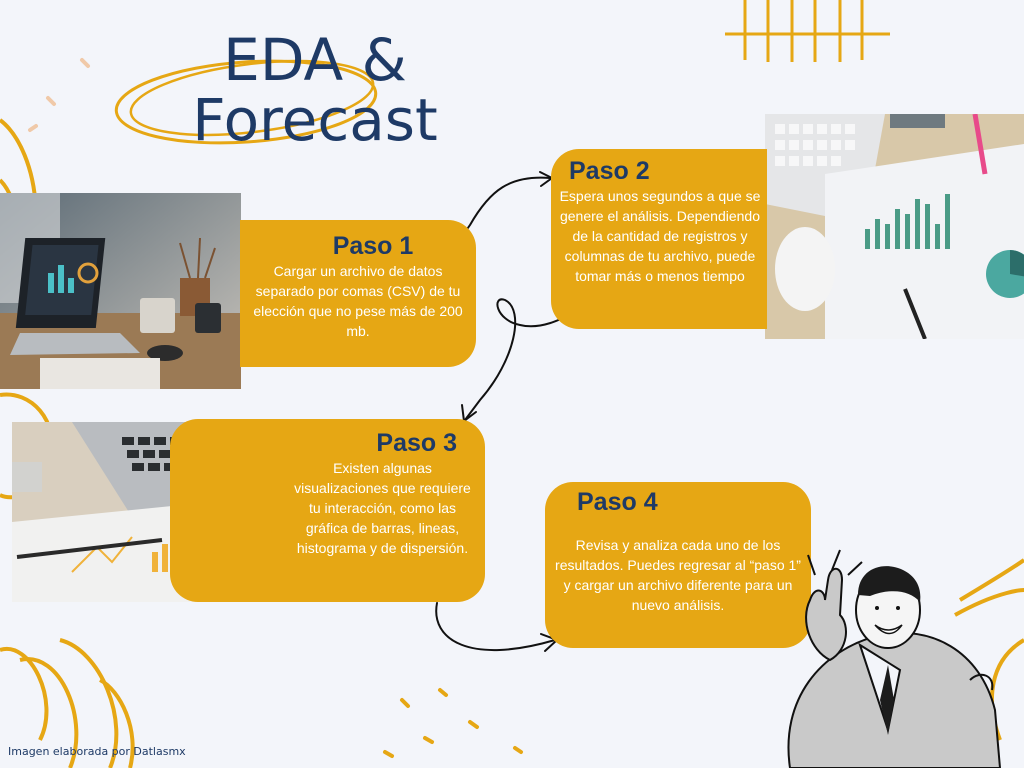 Image resolution: width=1024 pixels, height=768 pixels. Describe the element at coordinates (416, 443) in the screenshot. I see `step-3-title: Paso 3` at that location.